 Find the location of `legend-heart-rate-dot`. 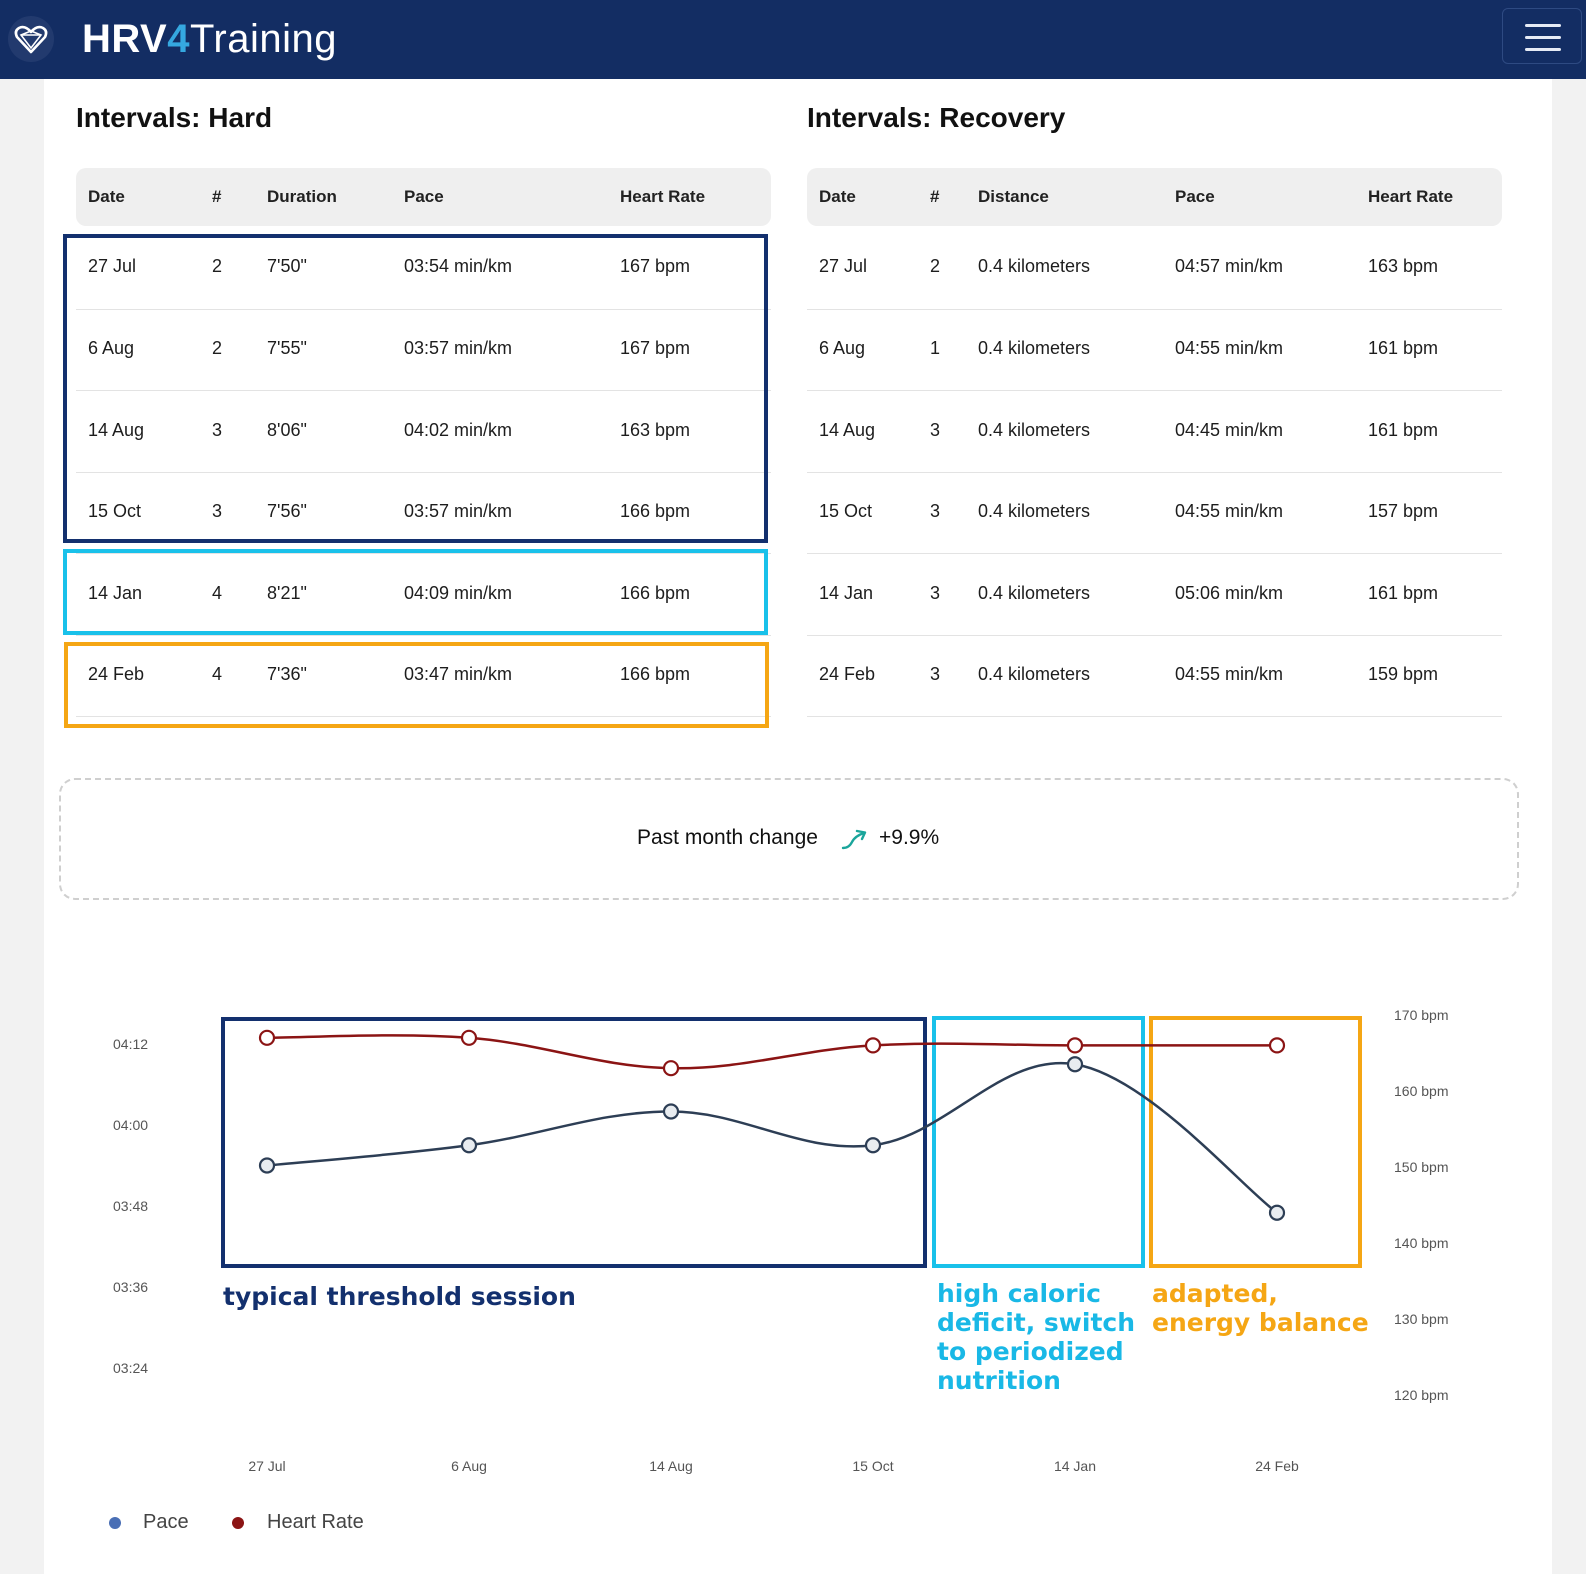

legend-heart-rate-dot is located at coordinates (238, 1523).